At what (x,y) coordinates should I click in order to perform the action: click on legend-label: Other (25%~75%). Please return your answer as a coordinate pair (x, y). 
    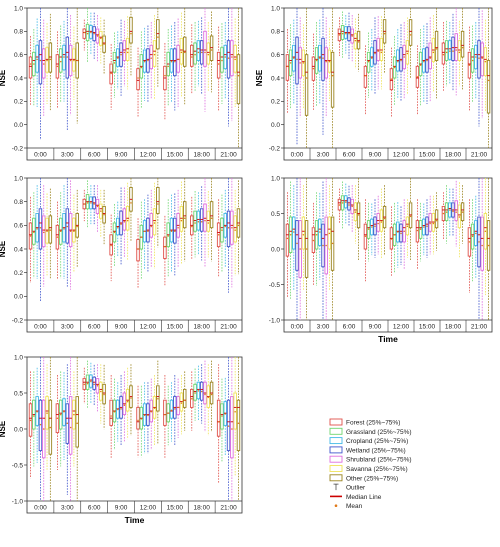
    Looking at the image, I should click on (372, 478).